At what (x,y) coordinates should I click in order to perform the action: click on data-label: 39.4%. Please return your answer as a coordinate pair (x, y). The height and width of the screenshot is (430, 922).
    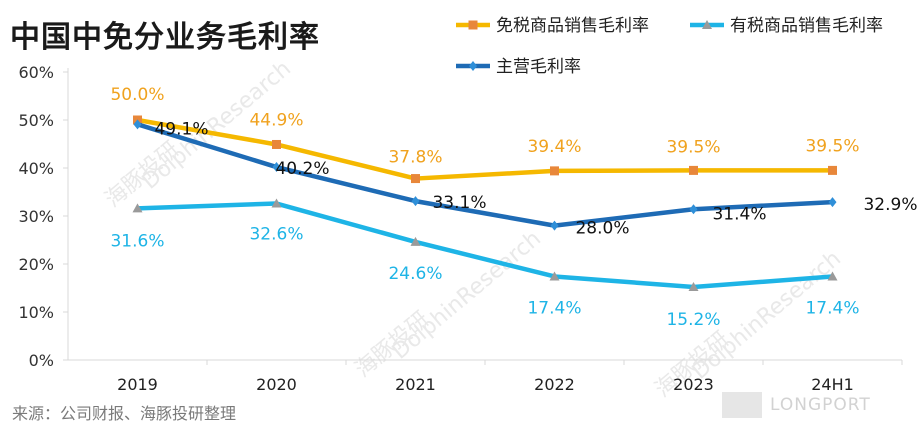
    Looking at the image, I should click on (554, 147).